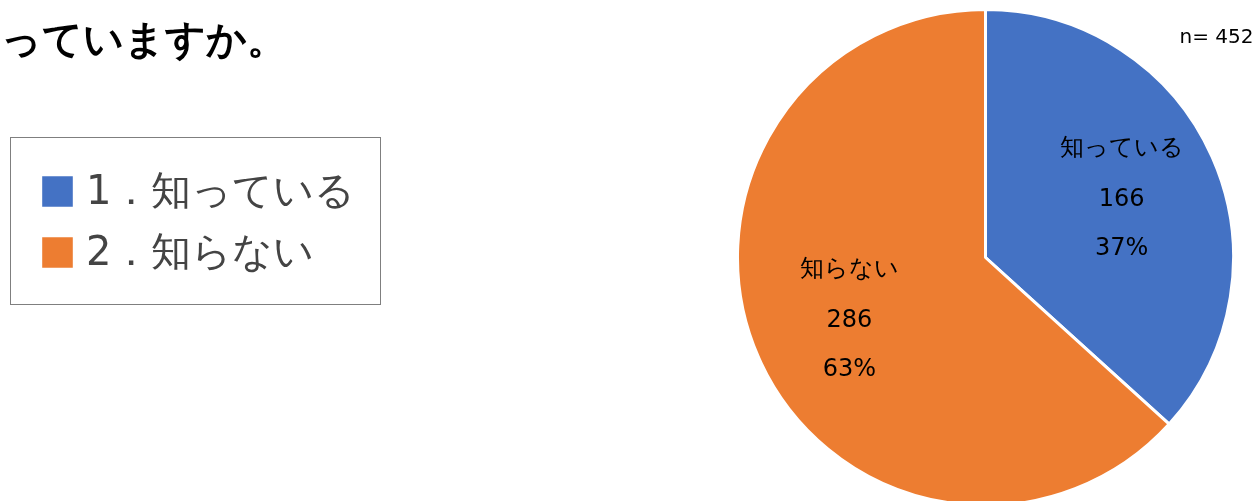 The image size is (1257, 501). I want to click on legend-label: 2．知らない, so click(200, 251).